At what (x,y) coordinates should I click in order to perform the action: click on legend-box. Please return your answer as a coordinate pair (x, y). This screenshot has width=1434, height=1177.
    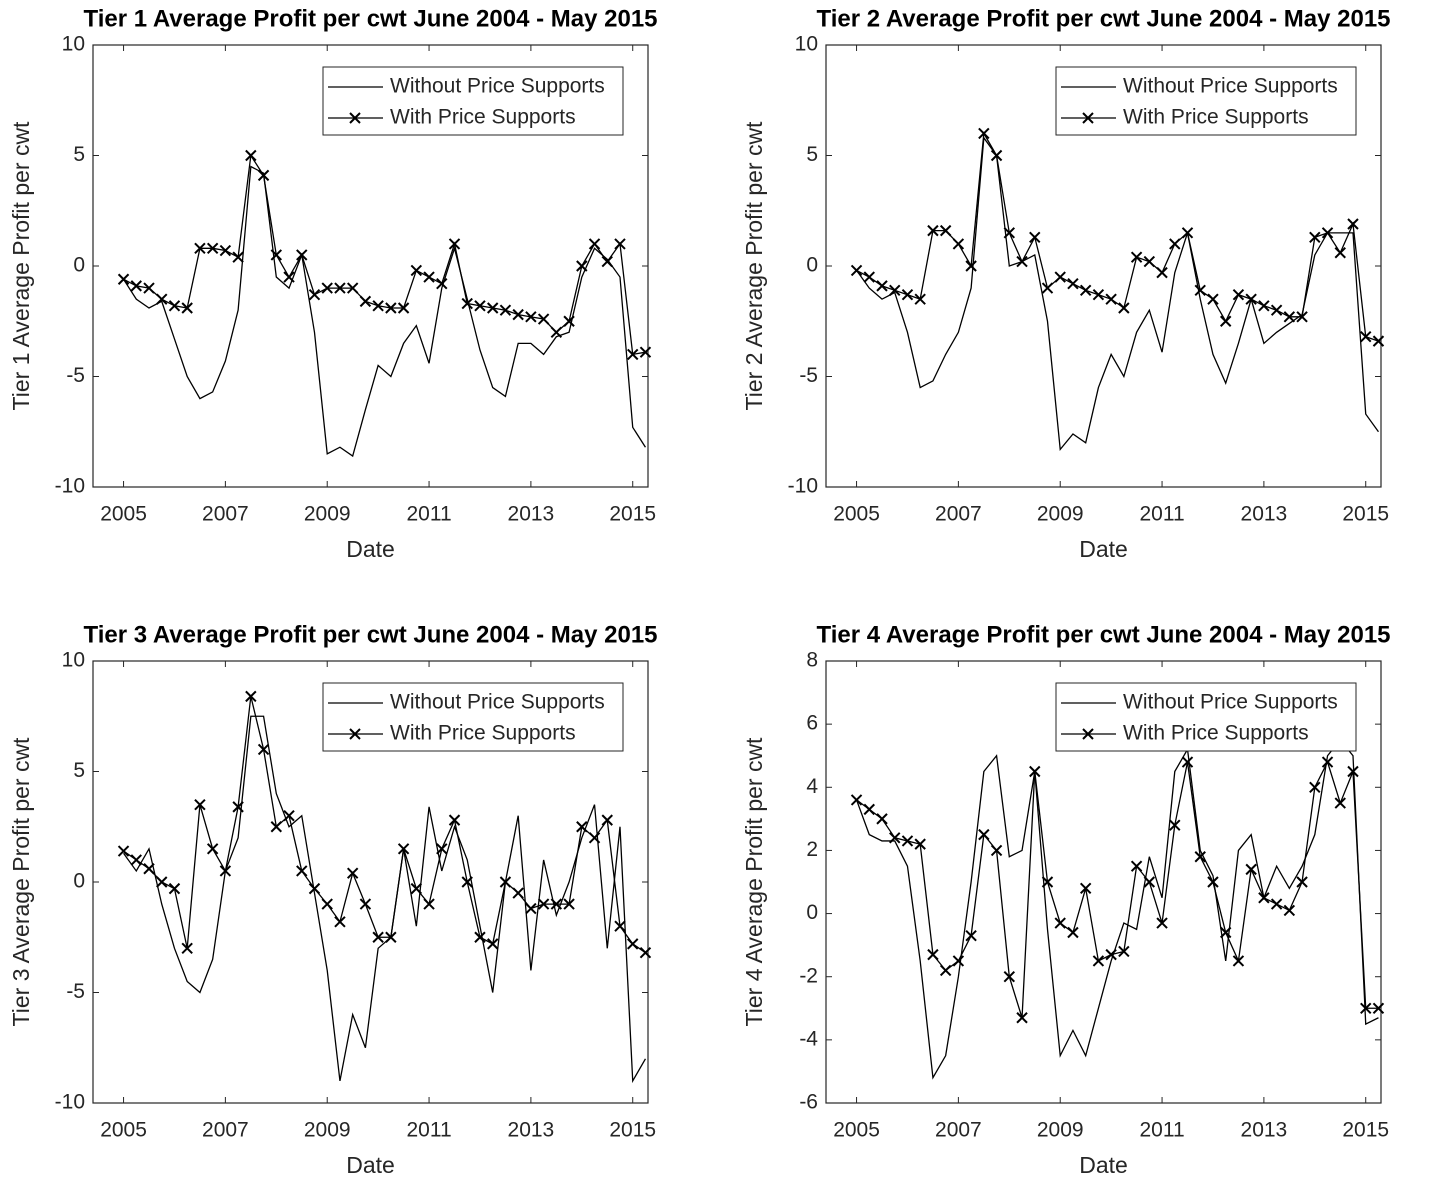
    Looking at the image, I should click on (1206, 101).